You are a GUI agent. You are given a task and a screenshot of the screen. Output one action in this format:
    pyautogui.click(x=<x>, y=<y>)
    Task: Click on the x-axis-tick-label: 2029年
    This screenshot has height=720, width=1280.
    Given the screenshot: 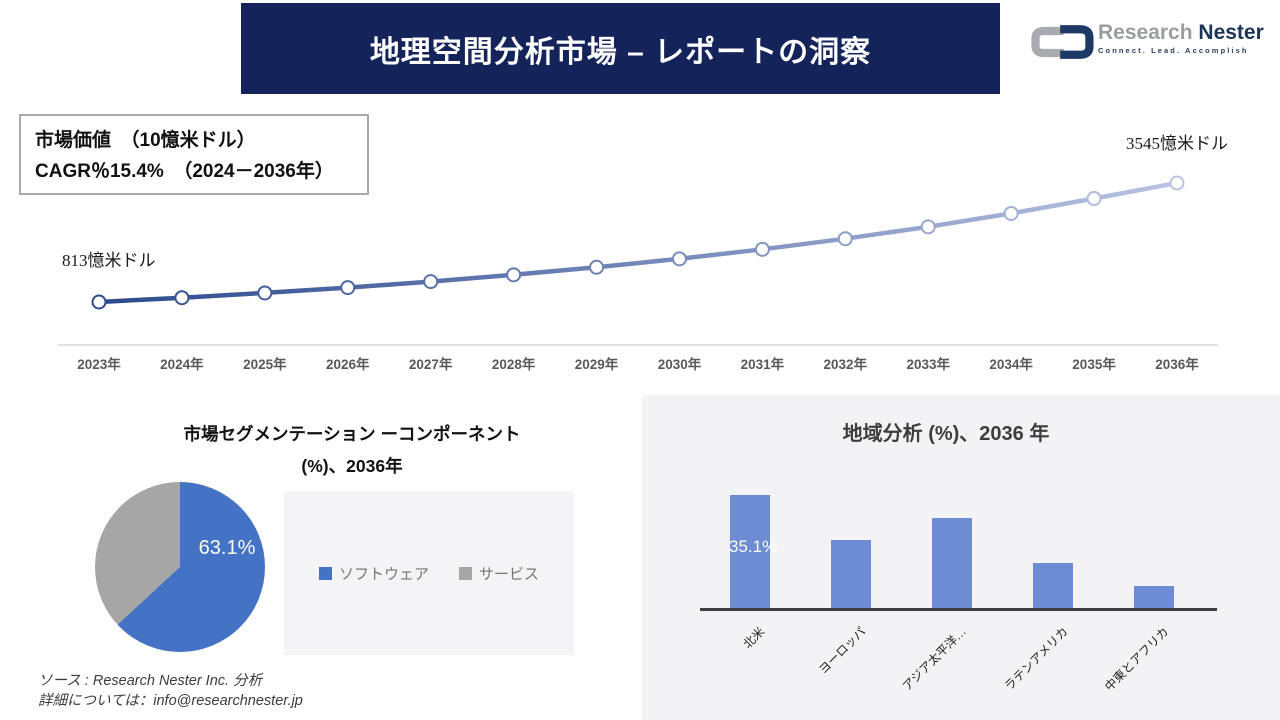 What is the action you would take?
    pyautogui.click(x=597, y=364)
    